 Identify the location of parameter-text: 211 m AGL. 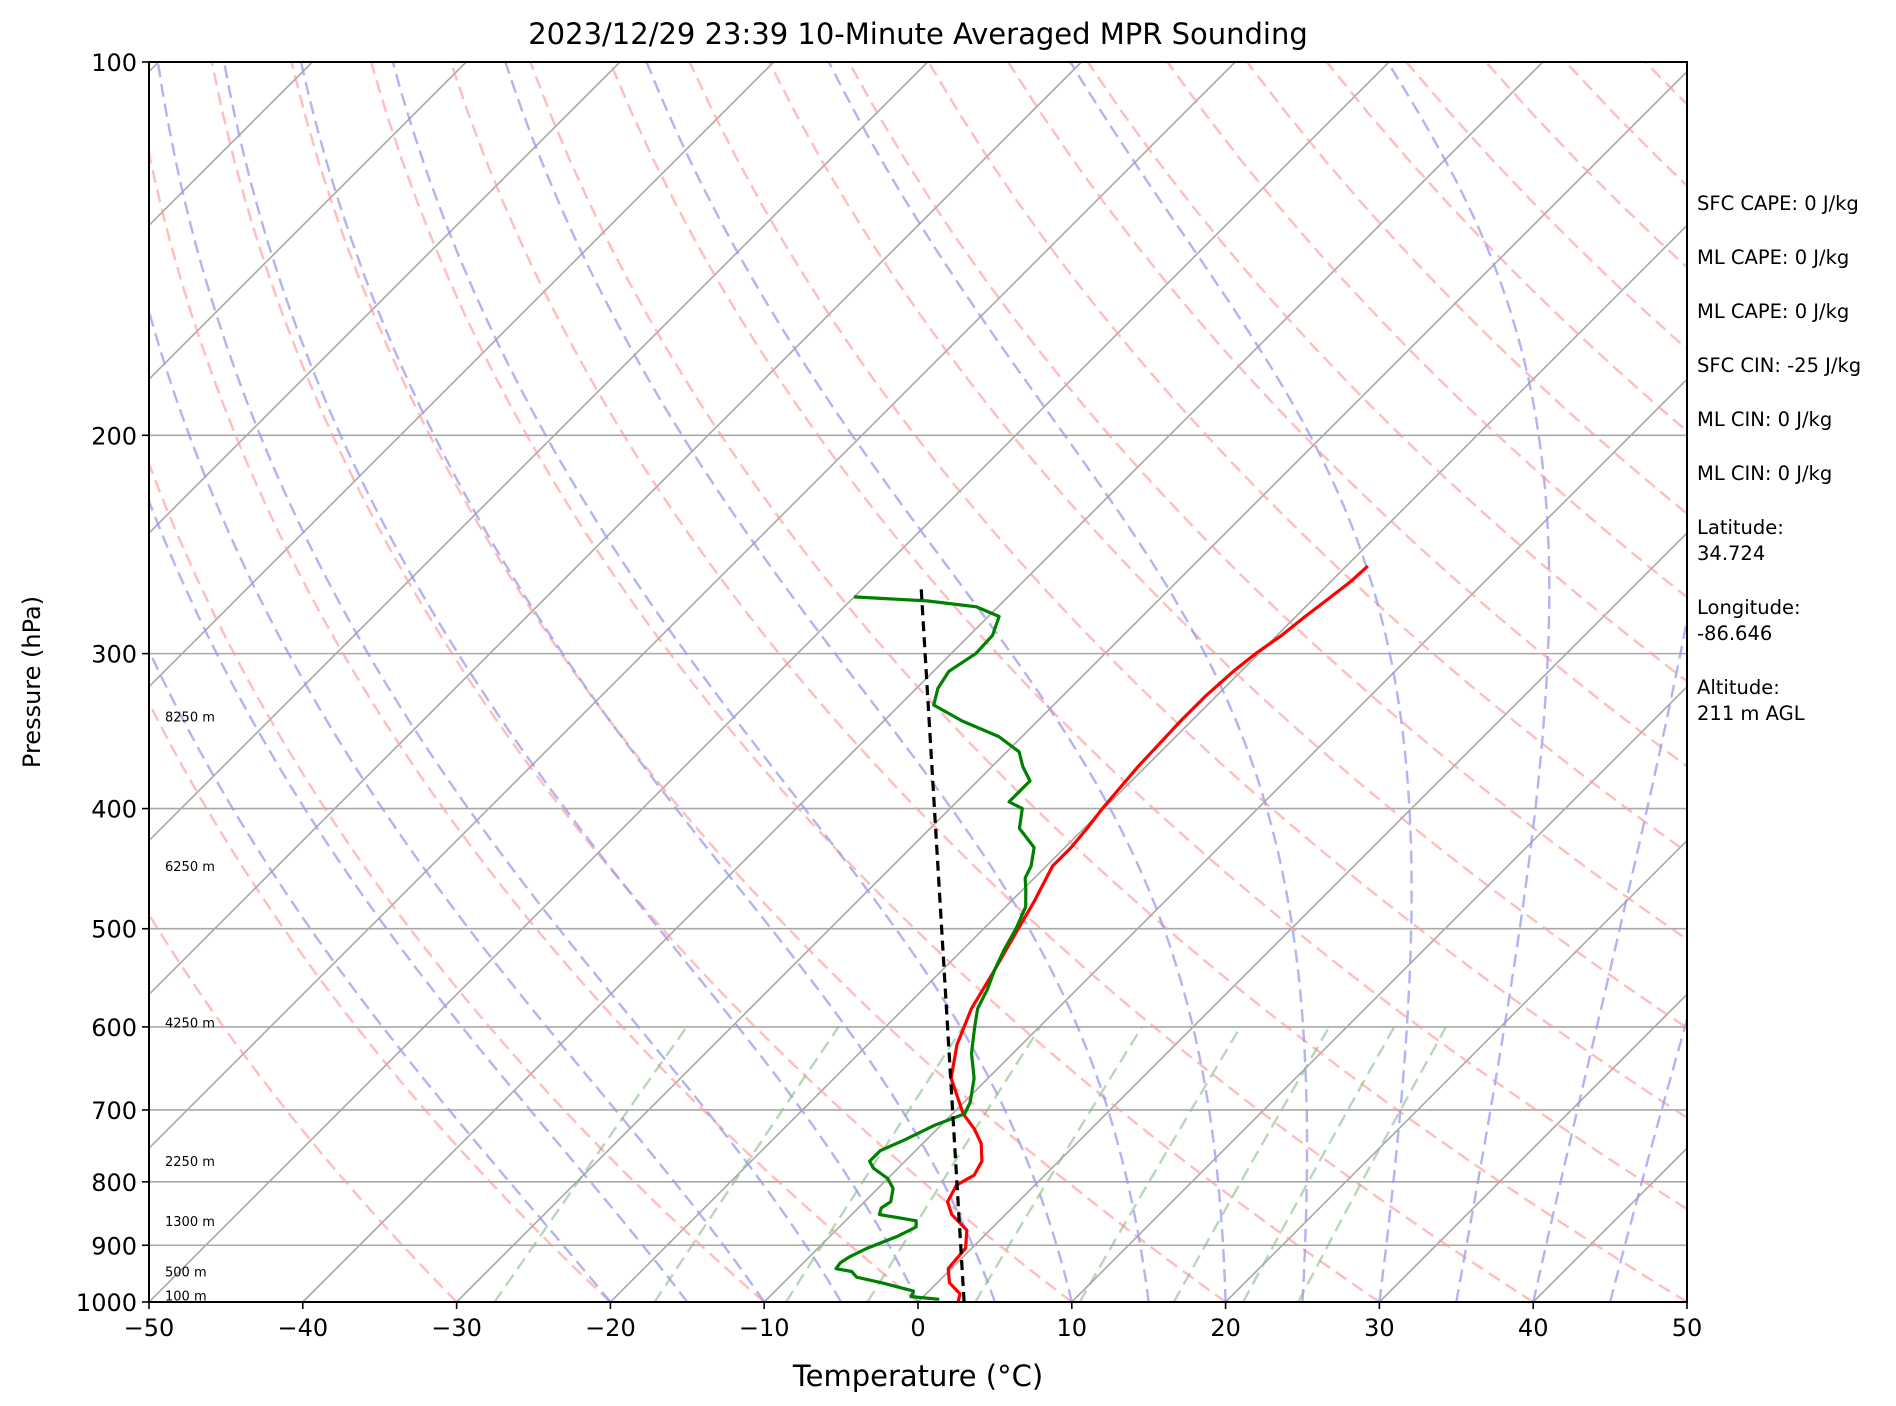
(1751, 713).